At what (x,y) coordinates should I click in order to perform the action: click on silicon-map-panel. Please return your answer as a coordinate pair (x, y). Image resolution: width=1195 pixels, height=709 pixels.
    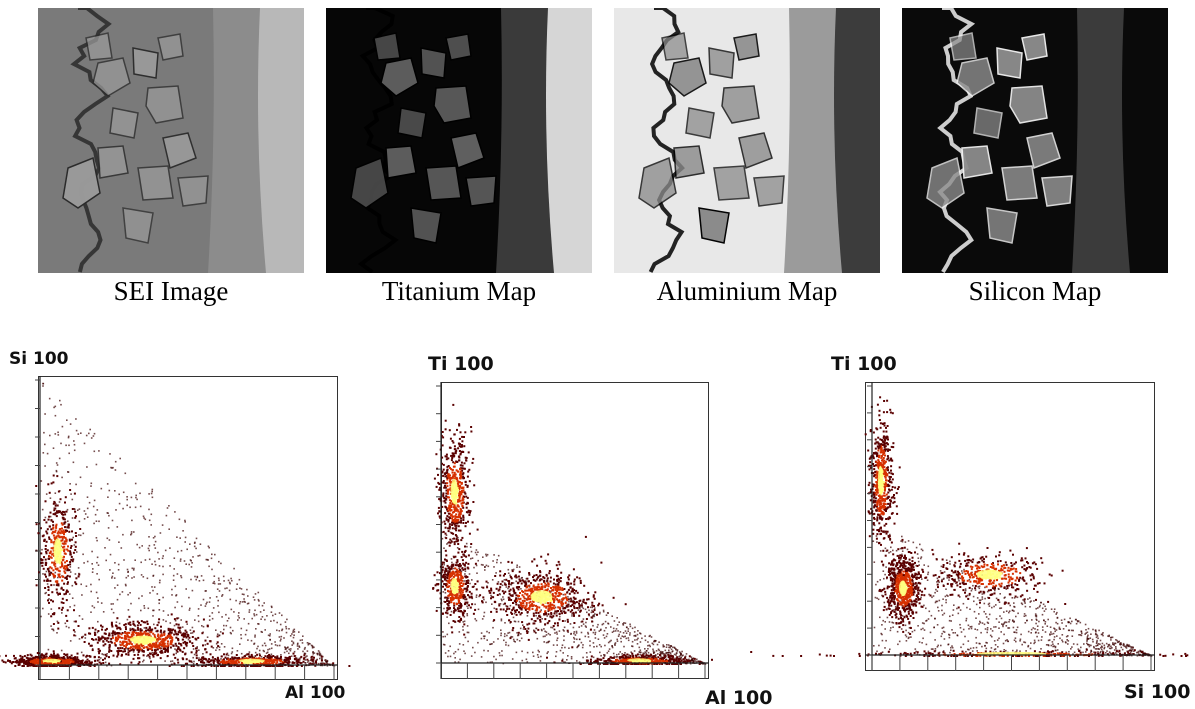
    Looking at the image, I should click on (1035, 140).